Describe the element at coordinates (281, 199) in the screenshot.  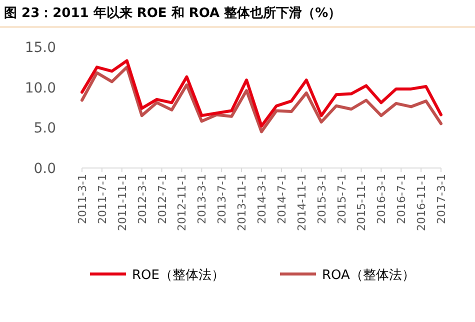
I see `x-tick-label: 2014-7-1` at that location.